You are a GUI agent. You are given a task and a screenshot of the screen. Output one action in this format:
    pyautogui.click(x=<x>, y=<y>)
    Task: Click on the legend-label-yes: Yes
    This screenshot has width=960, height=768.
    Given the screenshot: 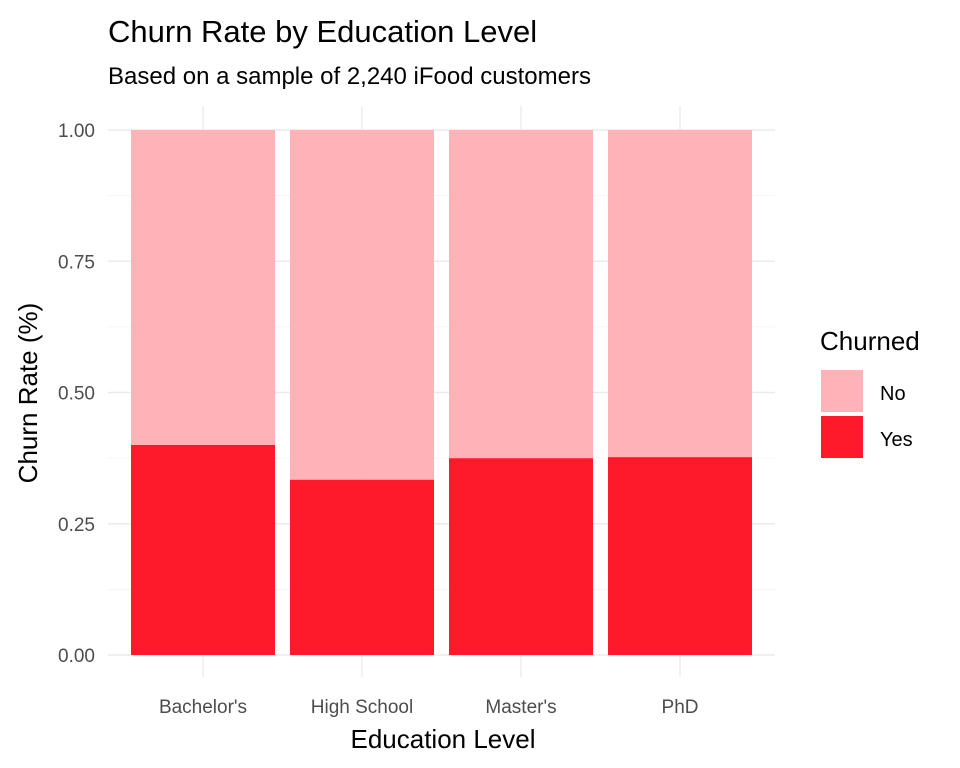 What is the action you would take?
    pyautogui.click(x=896, y=440)
    